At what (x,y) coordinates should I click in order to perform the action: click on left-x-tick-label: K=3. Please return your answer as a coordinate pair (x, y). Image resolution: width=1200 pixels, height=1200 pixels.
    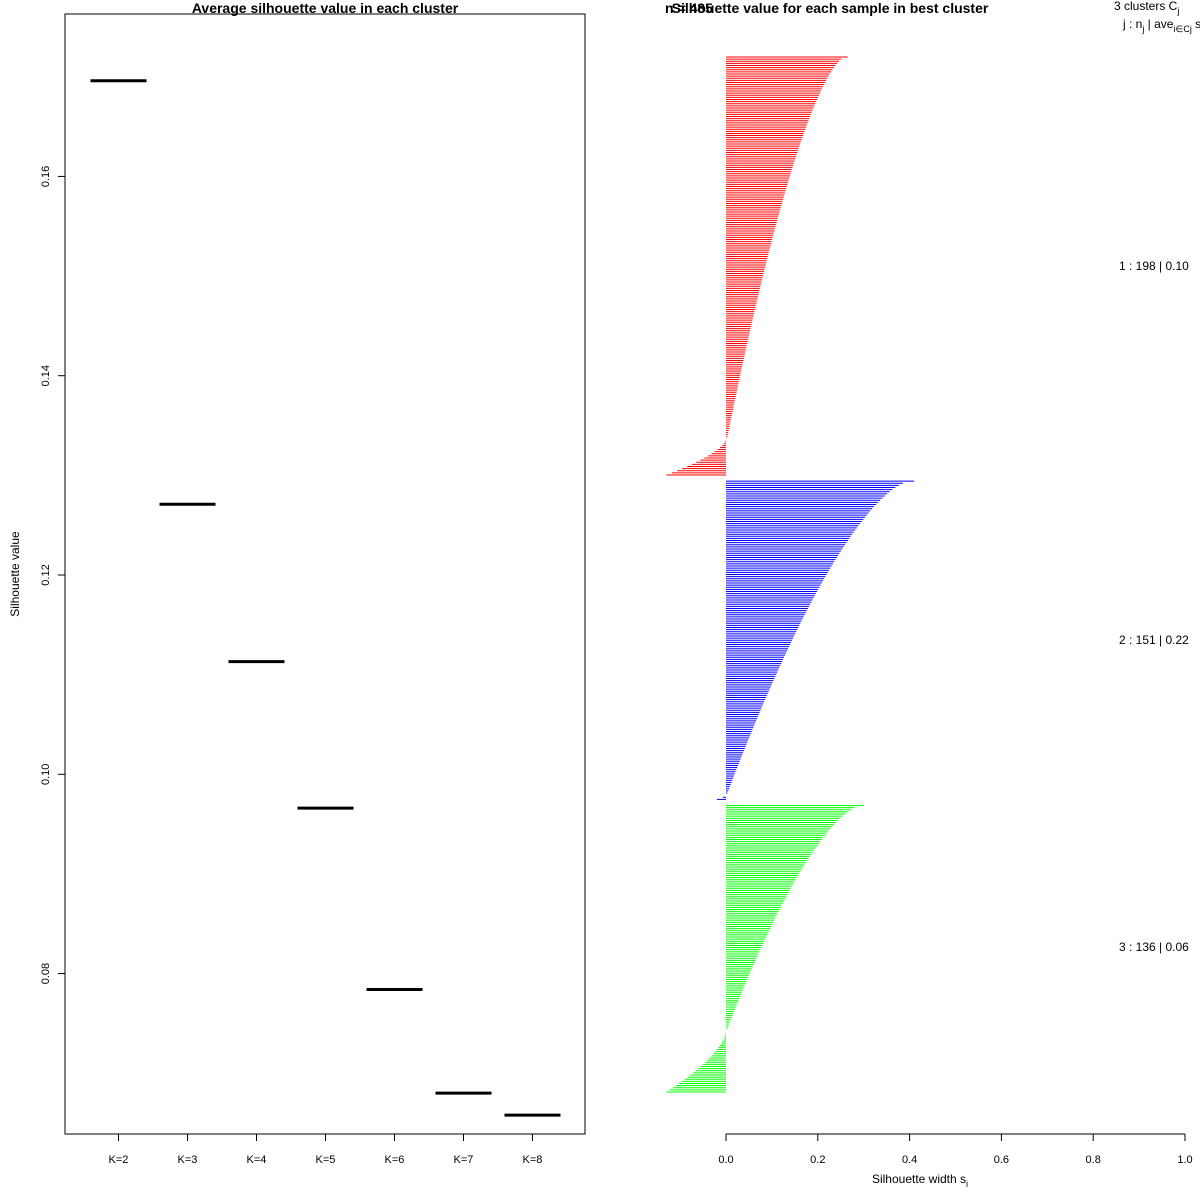
    Looking at the image, I should click on (188, 1160).